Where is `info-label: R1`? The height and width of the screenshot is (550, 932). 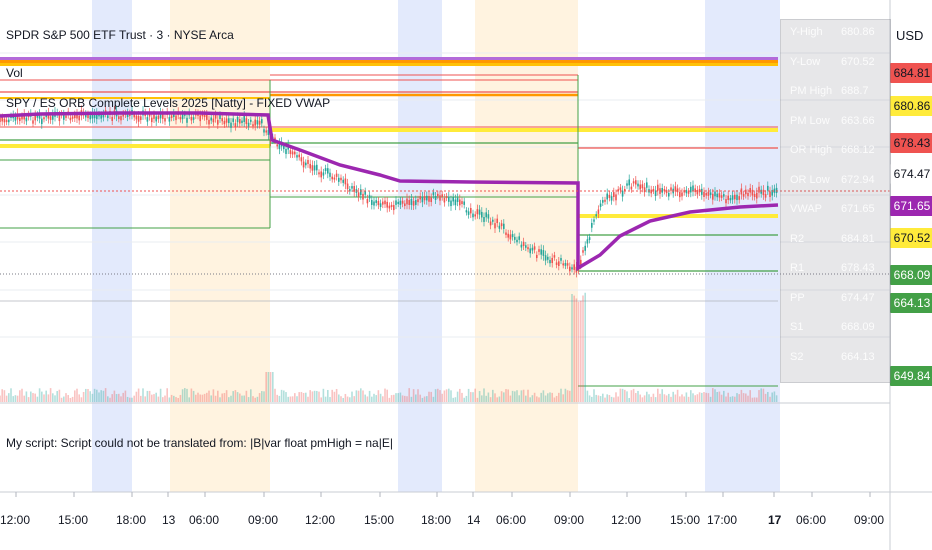
info-label: R1 is located at coordinates (797, 268).